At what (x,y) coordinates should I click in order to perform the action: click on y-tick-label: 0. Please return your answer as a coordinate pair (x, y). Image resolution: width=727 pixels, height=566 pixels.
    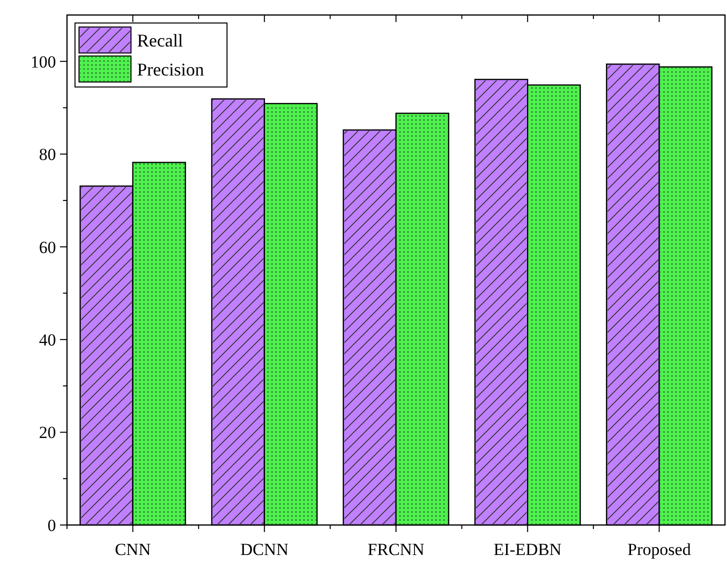
    Looking at the image, I should click on (52, 525).